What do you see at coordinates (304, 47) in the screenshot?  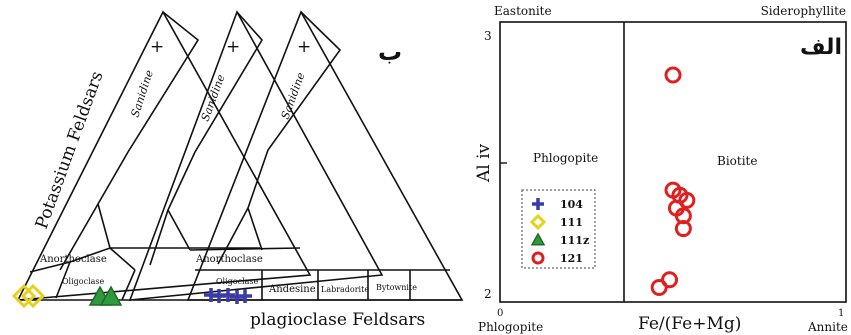 I see `apex-symbol-3: +` at bounding box center [304, 47].